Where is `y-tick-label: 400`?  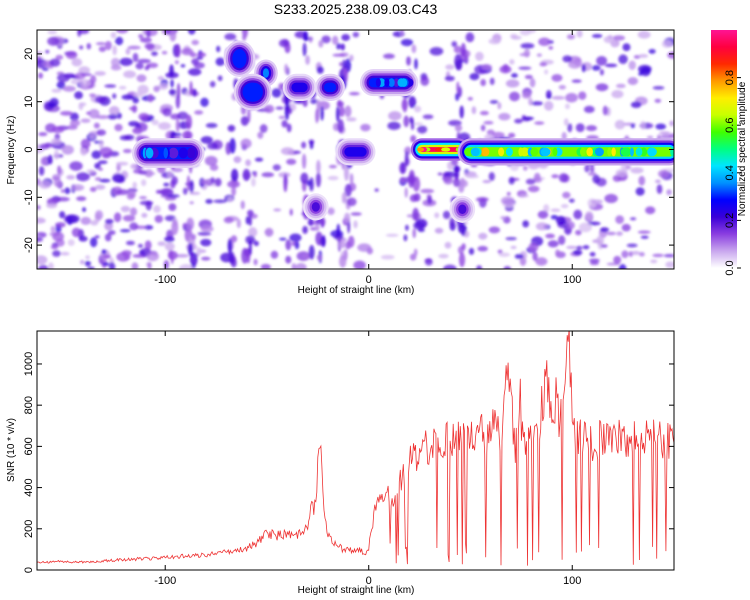
y-tick-label: 400 is located at coordinates (29, 487).